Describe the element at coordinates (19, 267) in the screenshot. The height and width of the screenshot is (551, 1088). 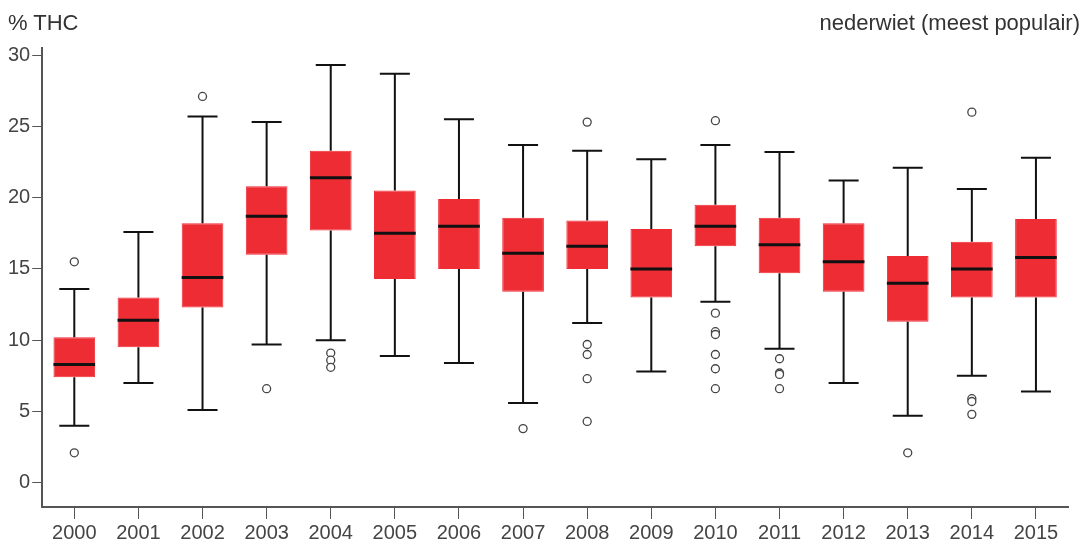
I see `y-tick-label: 15` at that location.